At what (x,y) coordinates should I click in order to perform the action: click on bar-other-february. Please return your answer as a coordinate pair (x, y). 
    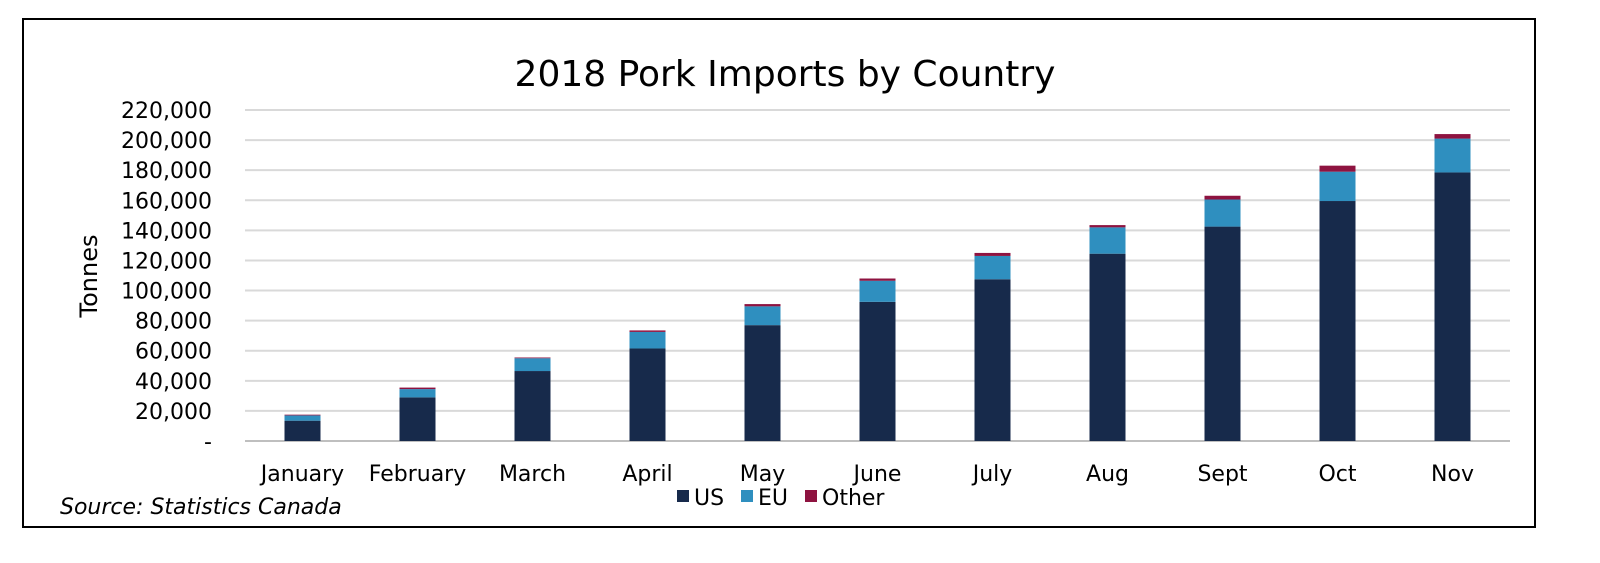
    Looking at the image, I should click on (417, 388).